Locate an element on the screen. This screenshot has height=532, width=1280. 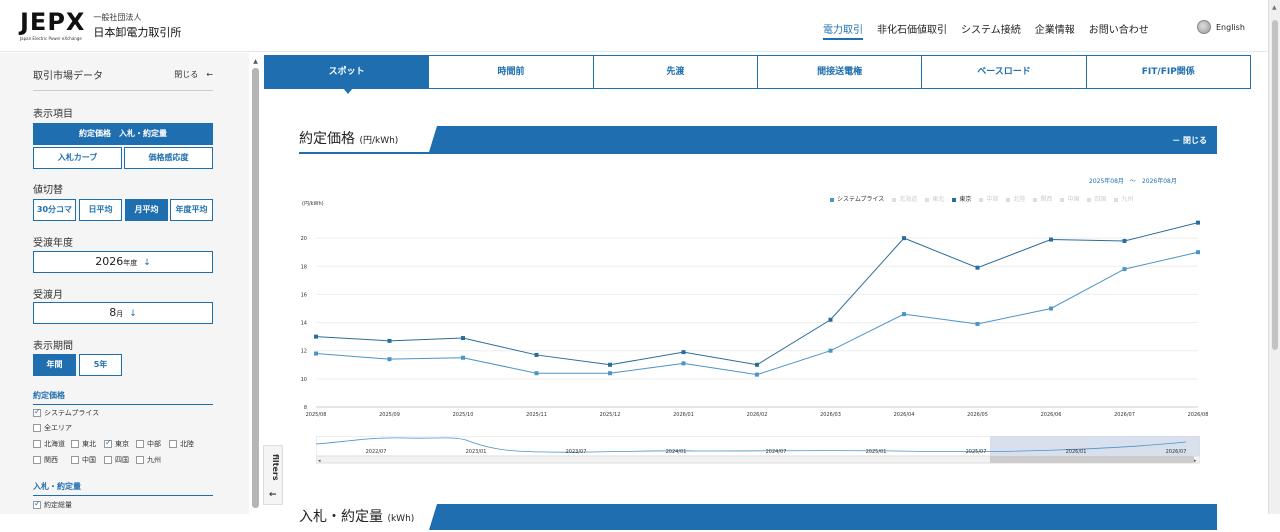
page-scrollbar: ▲ is located at coordinates (1274, 257).